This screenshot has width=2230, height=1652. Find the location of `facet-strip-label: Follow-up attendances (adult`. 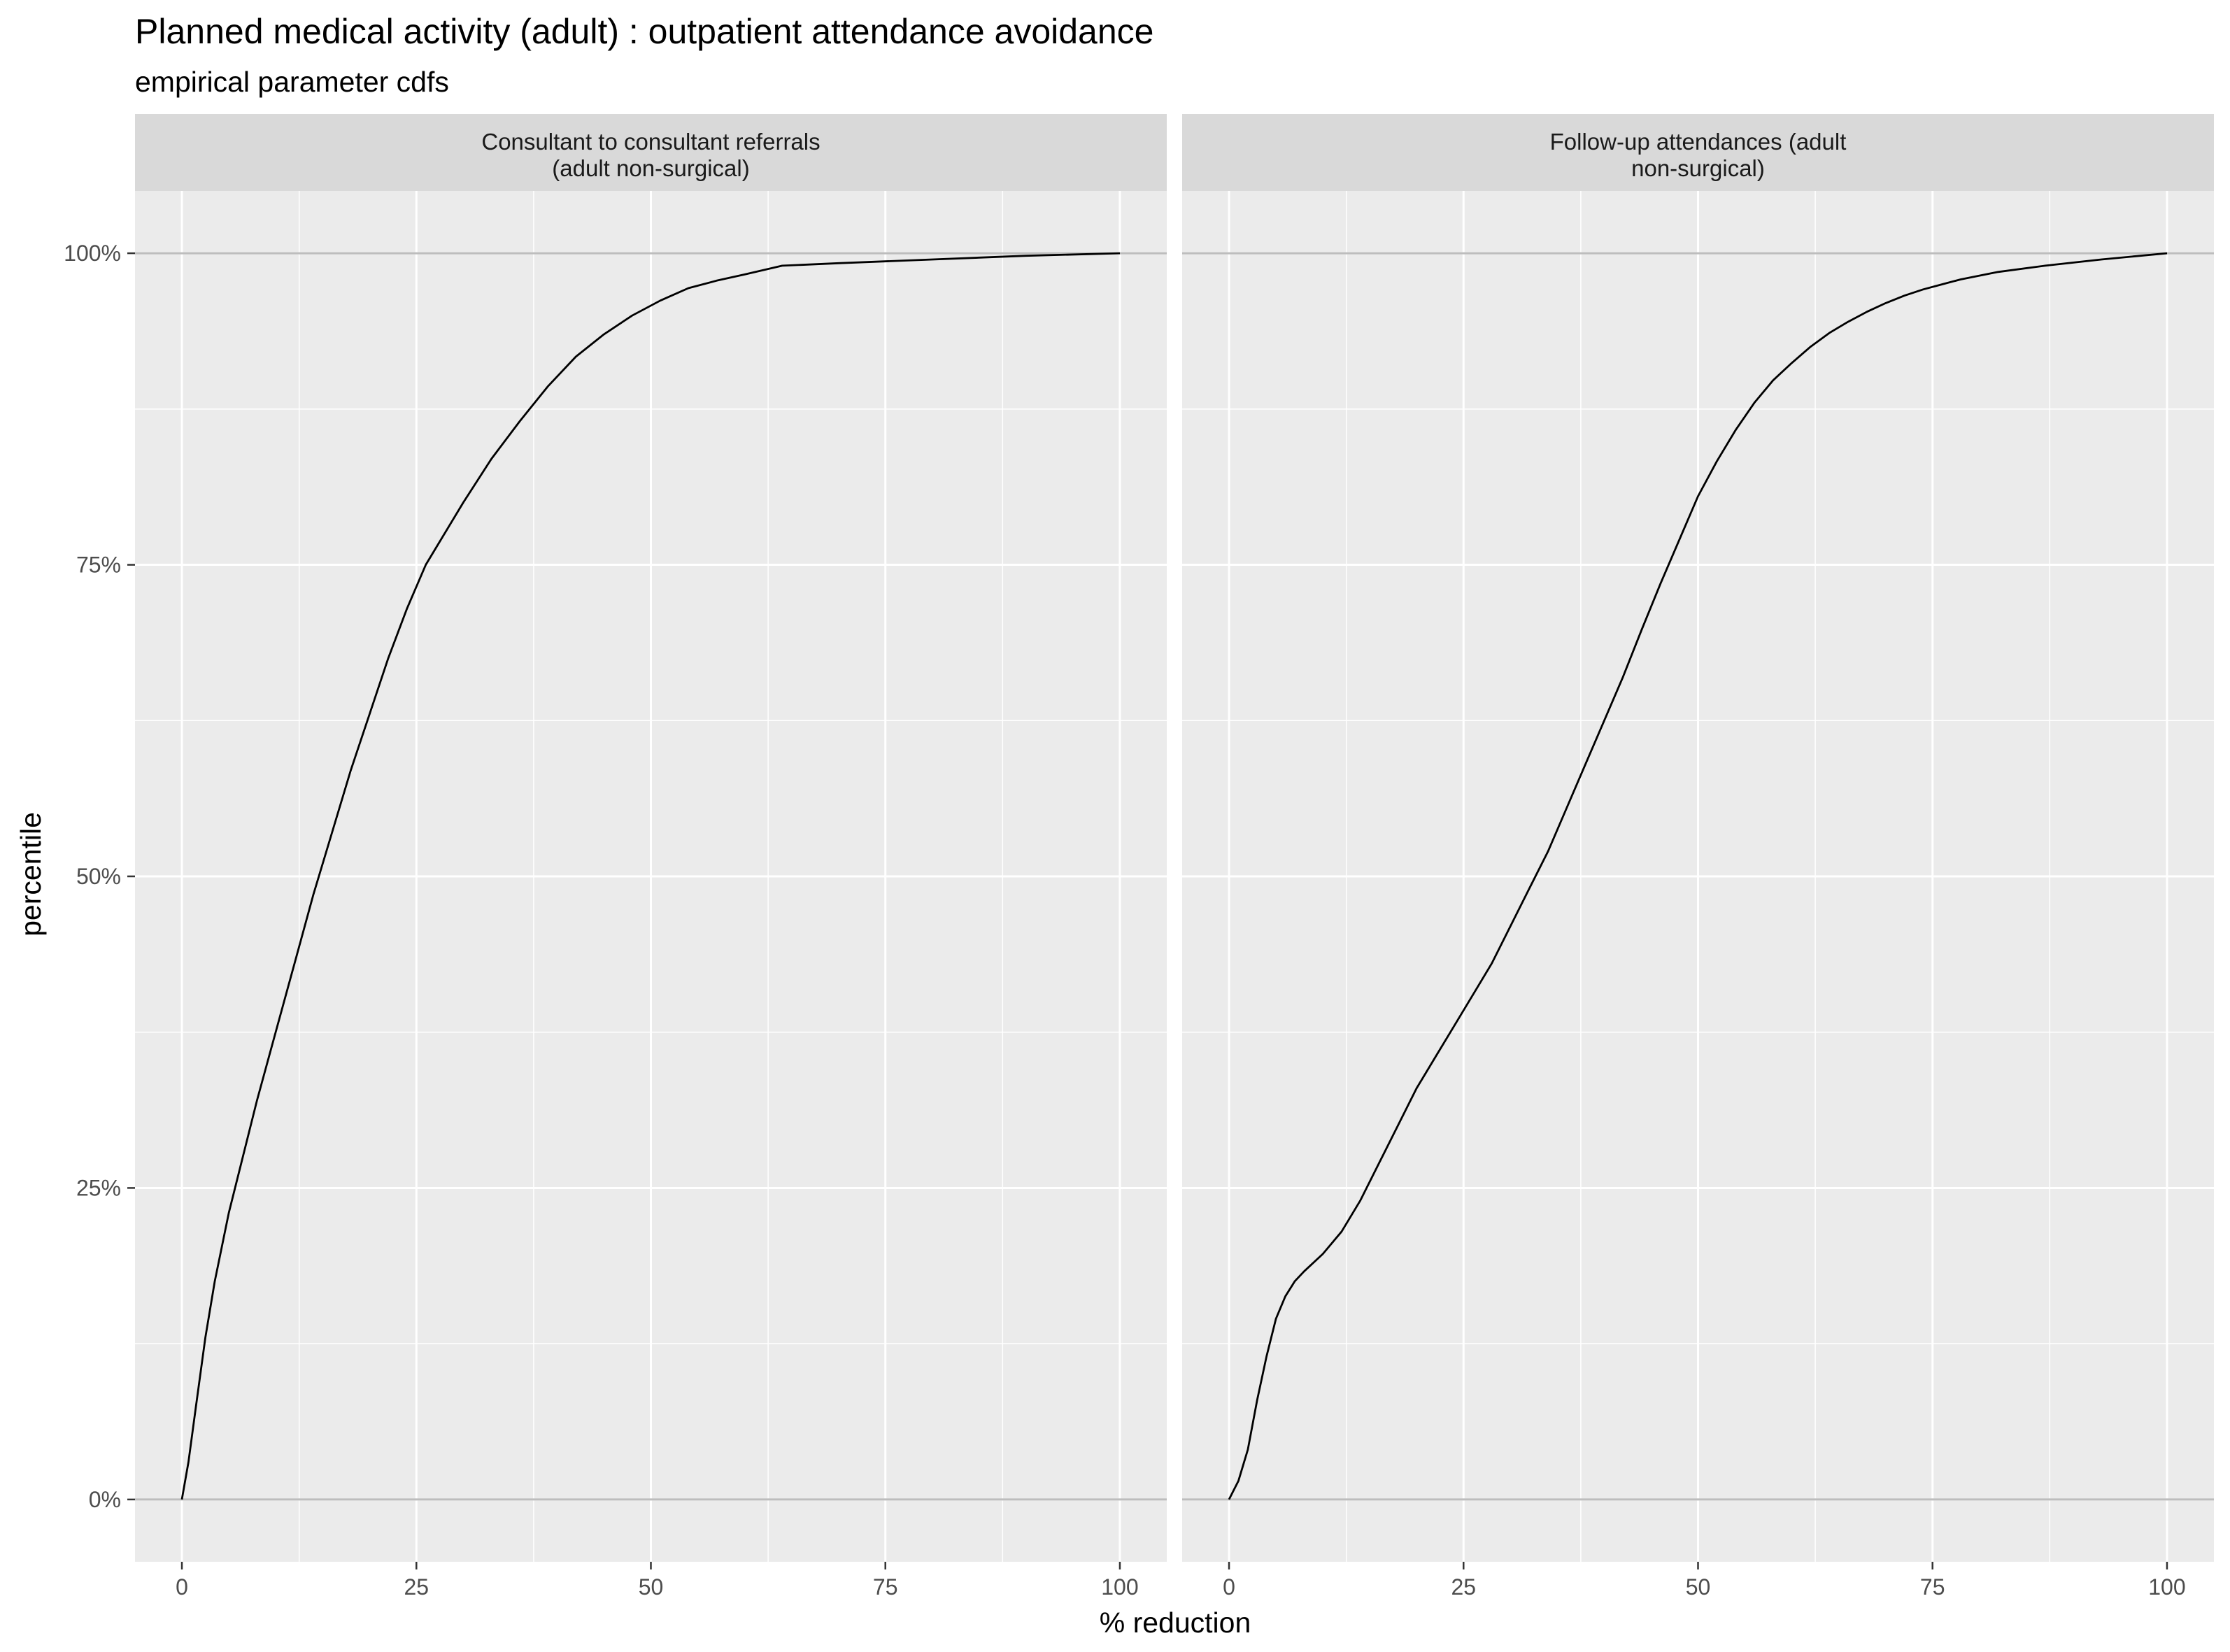

facet-strip-label: Follow-up attendances (adult is located at coordinates (1698, 142).